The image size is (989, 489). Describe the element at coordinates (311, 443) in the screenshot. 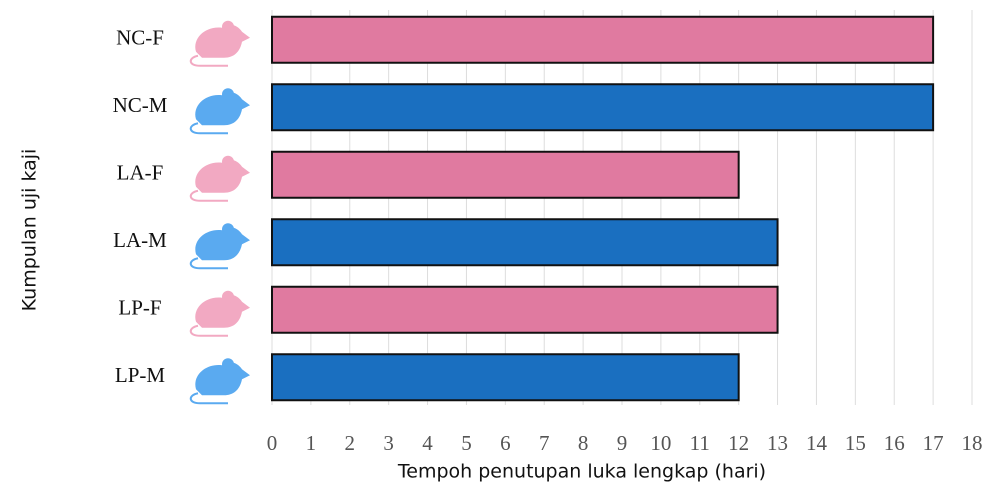

I see `x-tick-label: 1` at that location.